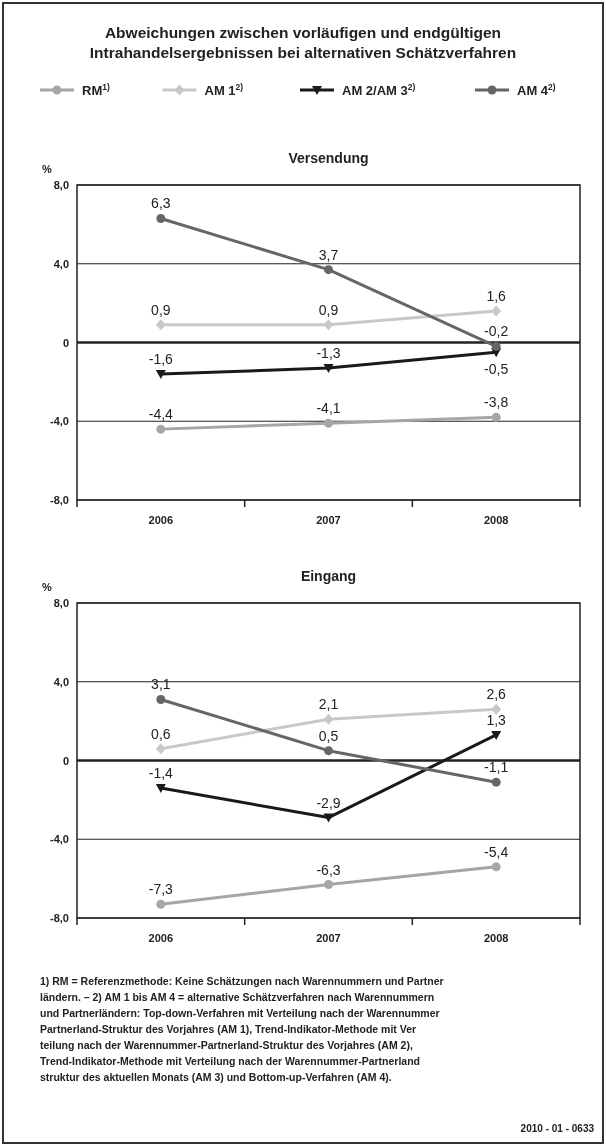 This screenshot has width=606, height=1146. I want to click on text: 2010 - 01 - 0633, so click(557, 1128).